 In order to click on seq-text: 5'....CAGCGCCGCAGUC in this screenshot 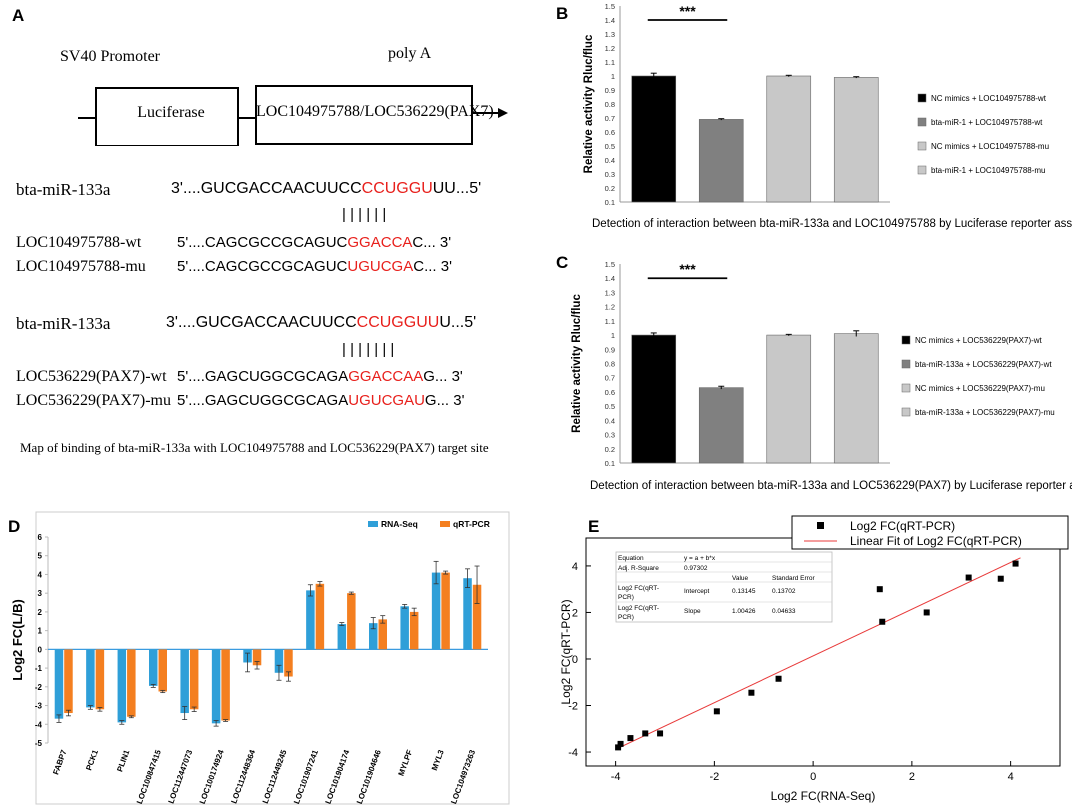, I will do `click(262, 266)`.